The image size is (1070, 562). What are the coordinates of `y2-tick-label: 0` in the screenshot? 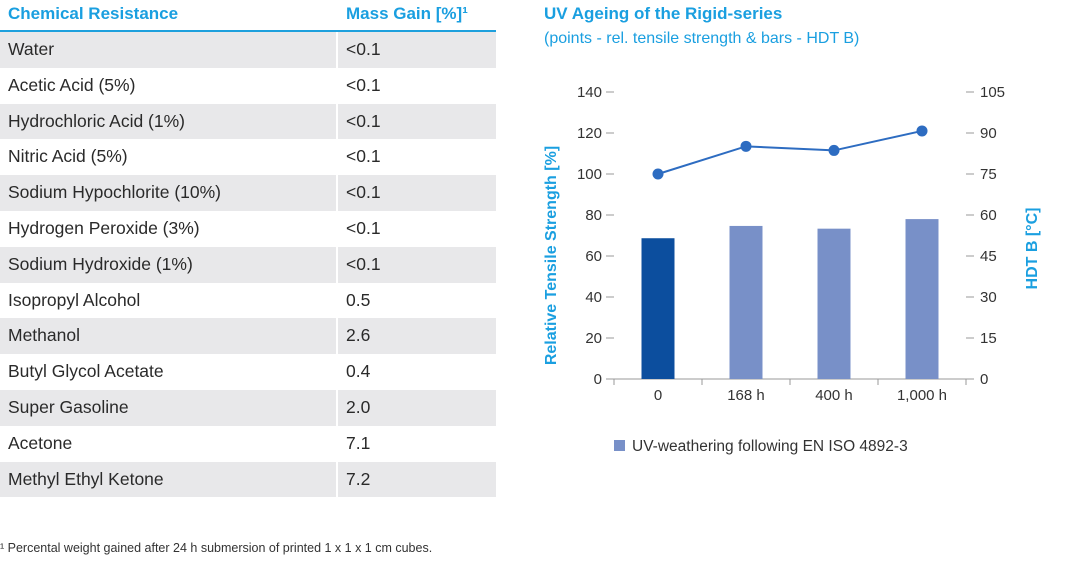 It's located at (984, 379).